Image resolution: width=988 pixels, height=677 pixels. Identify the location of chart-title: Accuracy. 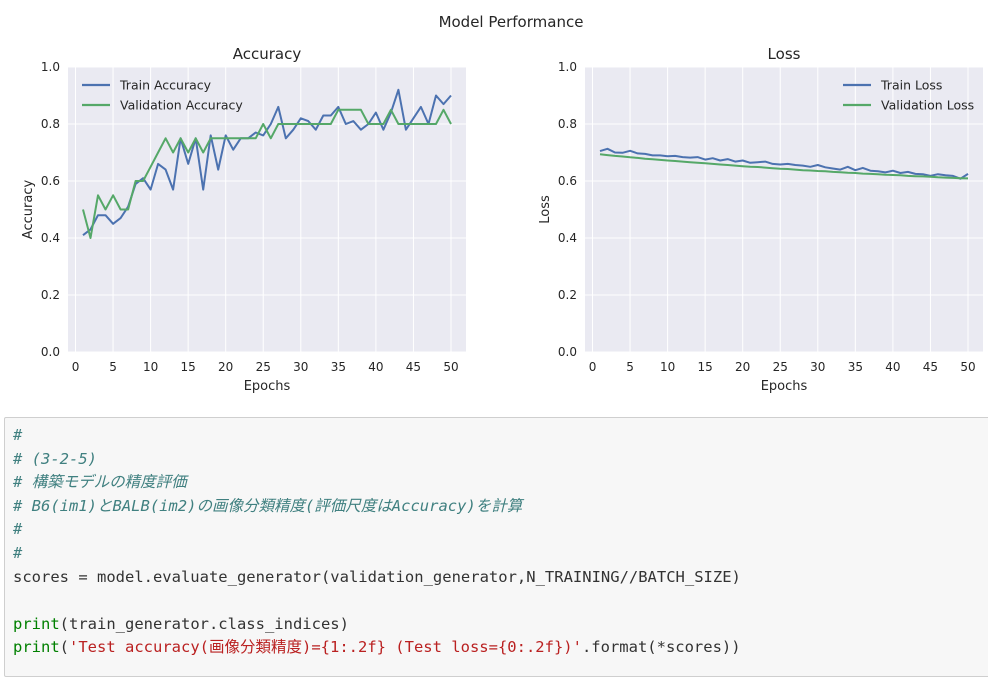
(267, 54).